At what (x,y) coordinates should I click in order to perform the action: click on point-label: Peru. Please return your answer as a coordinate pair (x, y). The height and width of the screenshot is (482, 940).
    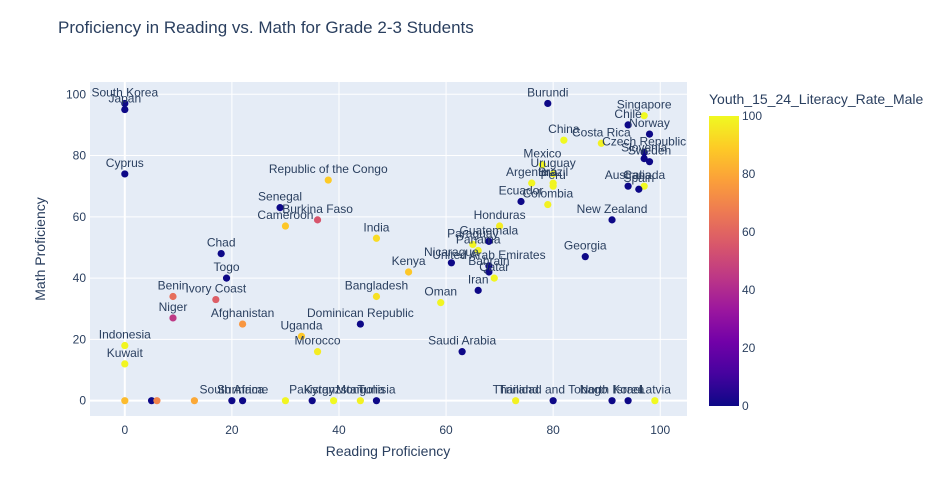
    Looking at the image, I should click on (552, 175).